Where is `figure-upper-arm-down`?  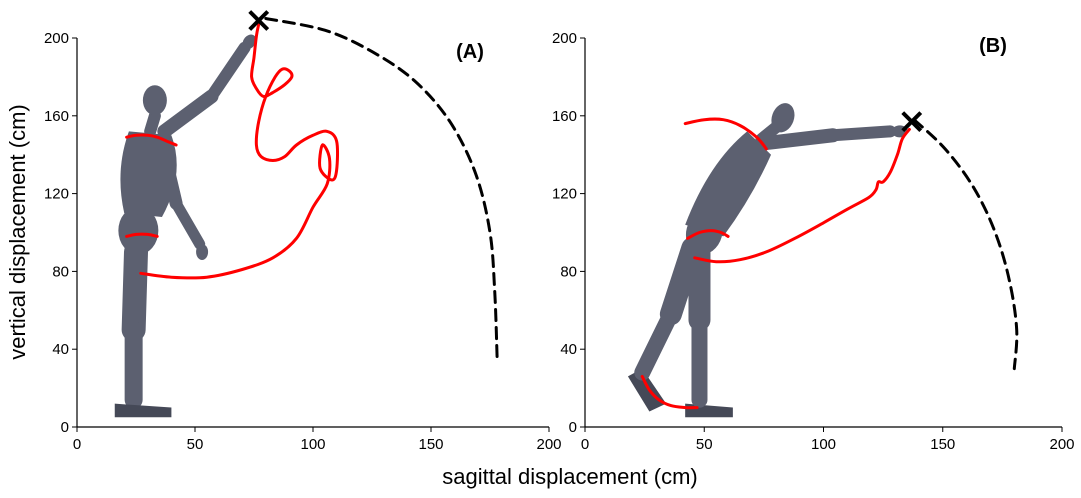 figure-upper-arm-down is located at coordinates (169, 173).